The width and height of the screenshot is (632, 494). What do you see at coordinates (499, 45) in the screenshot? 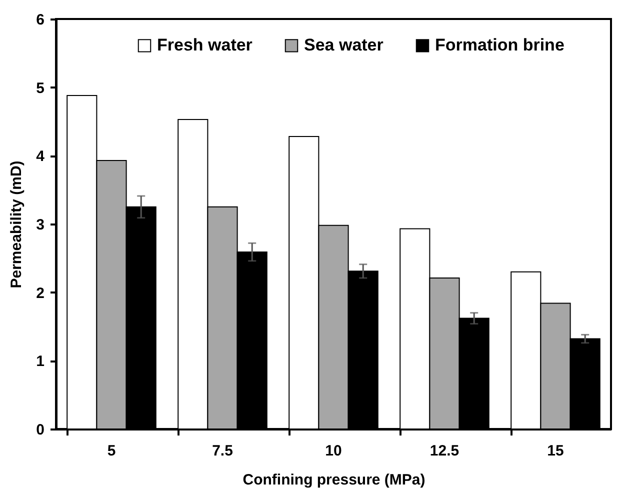
I see `legend-label: Formation brine` at bounding box center [499, 45].